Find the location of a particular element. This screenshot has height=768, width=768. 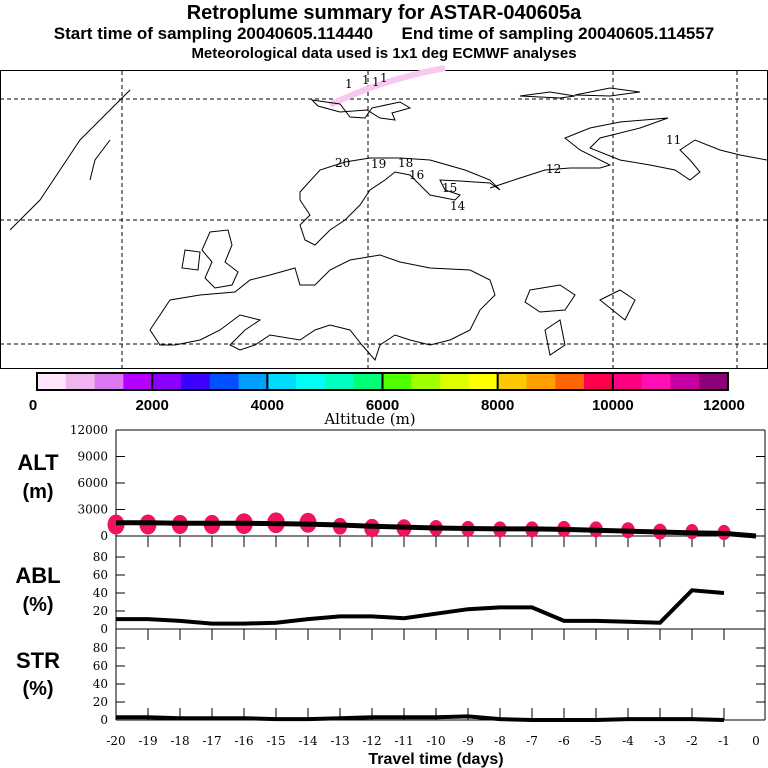

x-tick-label: -15 is located at coordinates (275, 741).